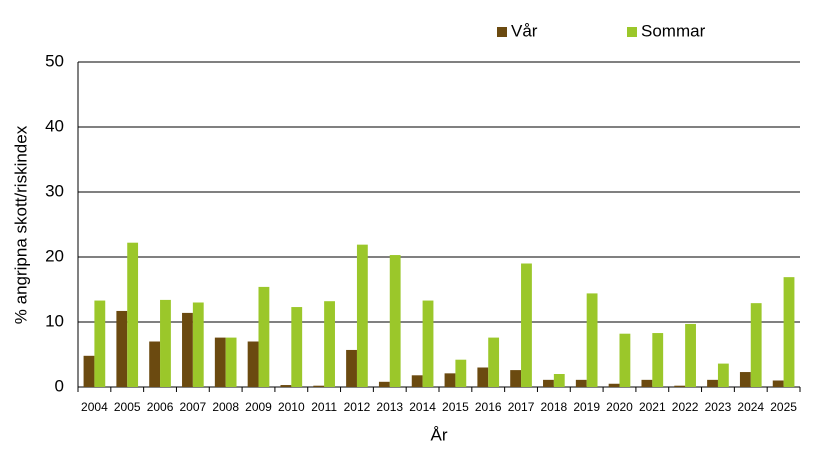  What do you see at coordinates (54, 255) in the screenshot?
I see `y-tick-label: 20` at bounding box center [54, 255].